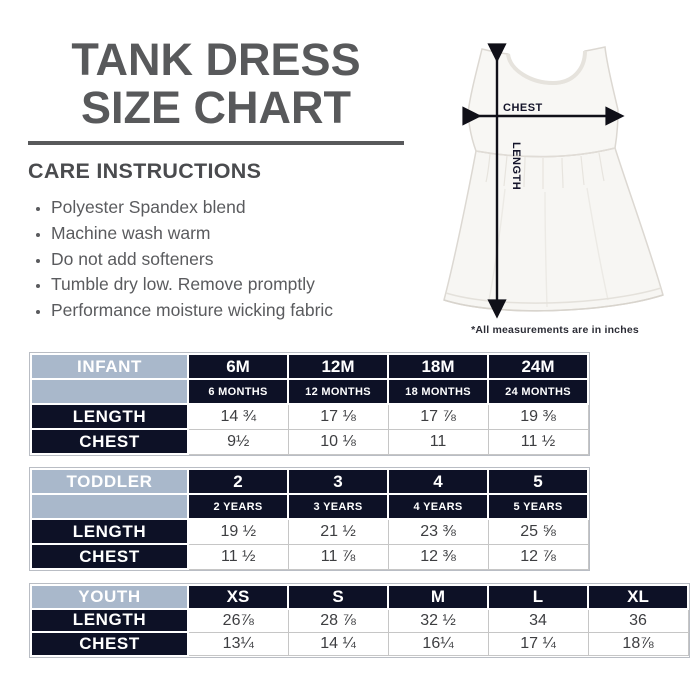 This screenshot has height=700, width=700. I want to click on care-item: Tumble dry low. Remove promptly, so click(227, 285).